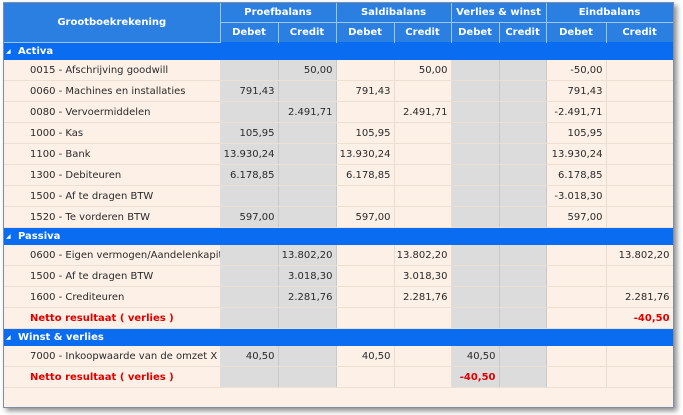  Describe the element at coordinates (499, 13) in the screenshot. I see `header-verlies-winst: Verlies & winst` at that location.